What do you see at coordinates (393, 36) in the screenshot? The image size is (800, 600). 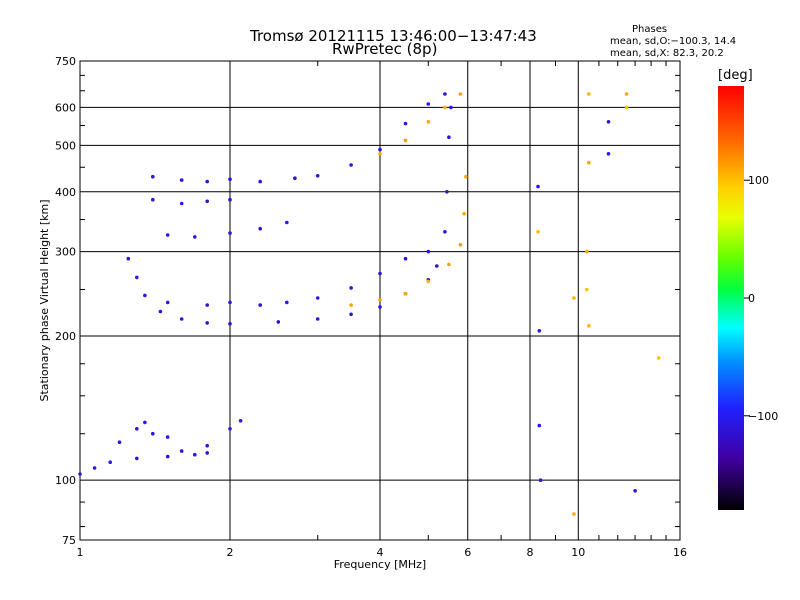 I see `chart-title: Tromsø 20121115 13:46:00−13:47:43` at bounding box center [393, 36].